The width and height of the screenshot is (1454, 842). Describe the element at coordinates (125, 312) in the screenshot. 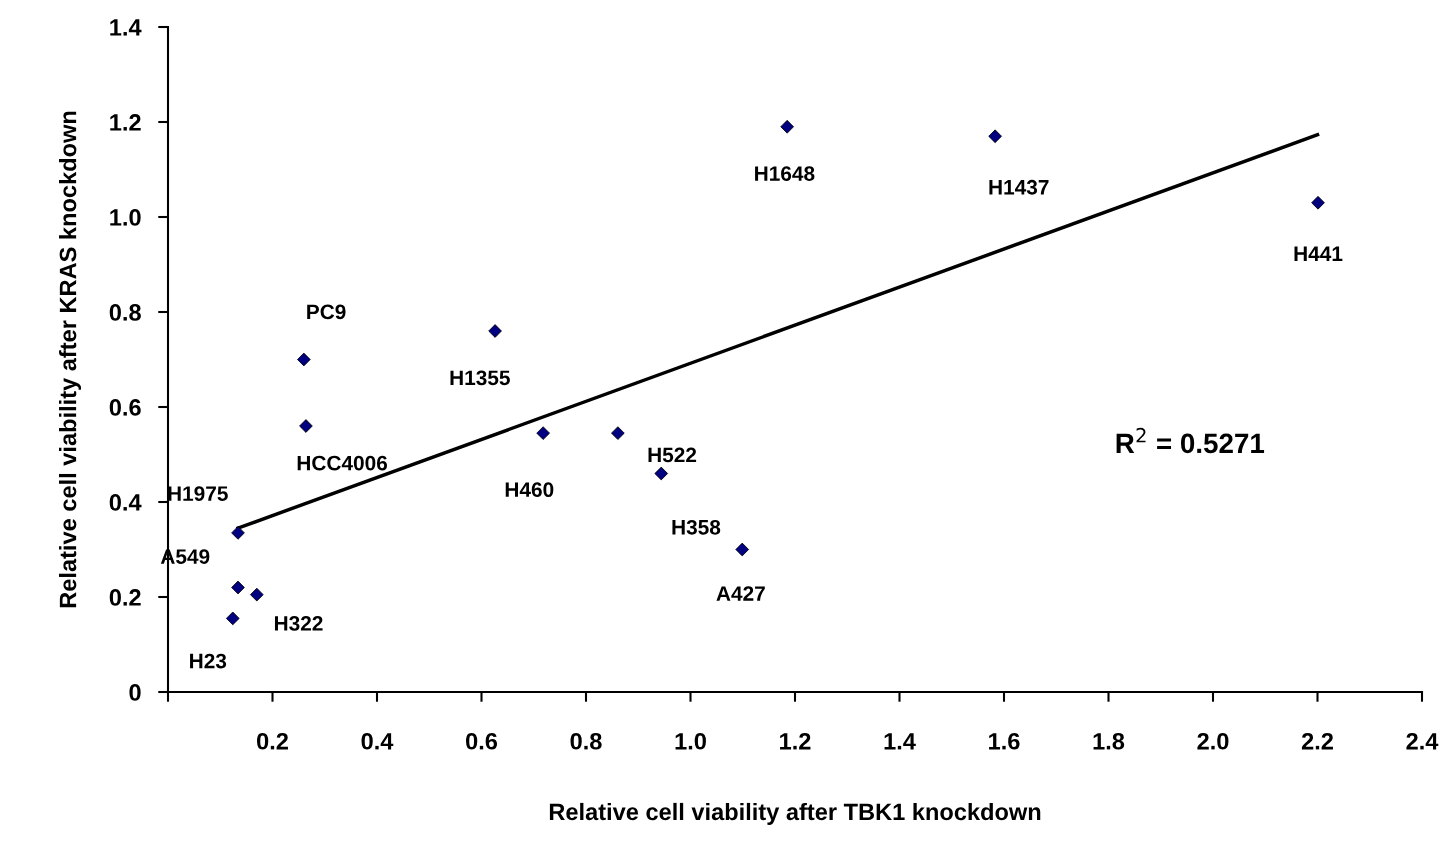

I see `y-tick-label: 0.8` at that location.